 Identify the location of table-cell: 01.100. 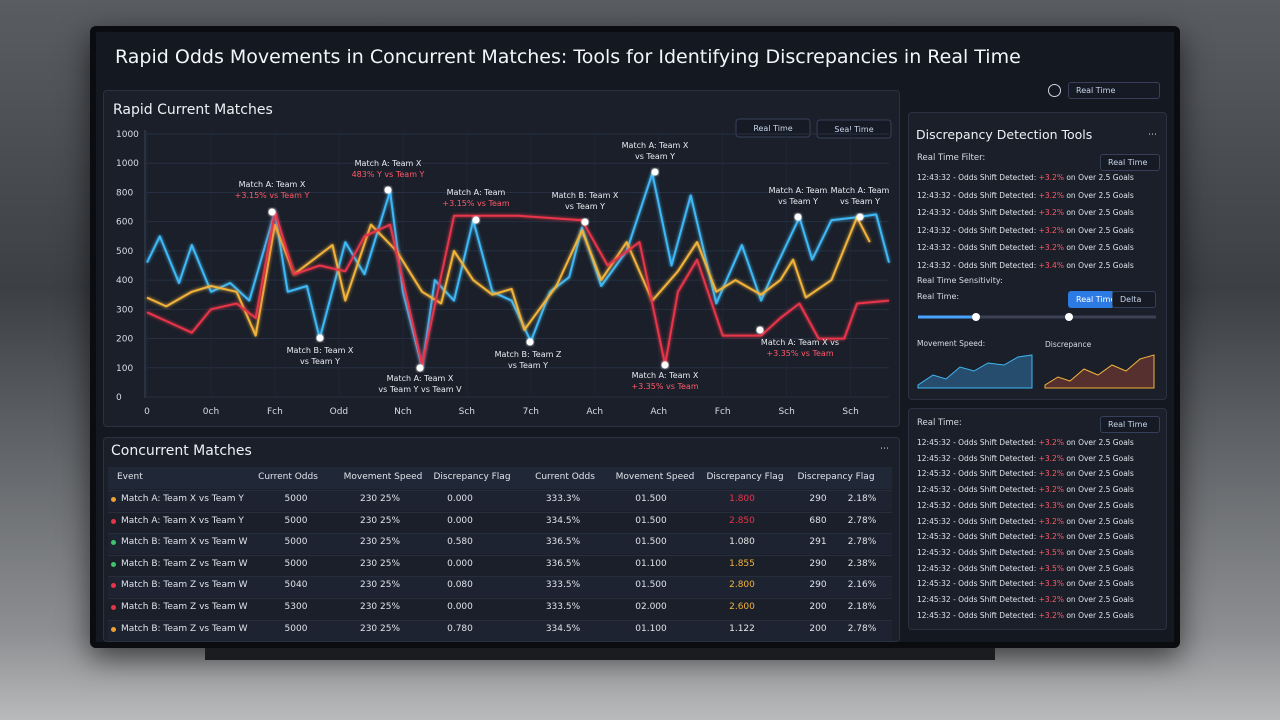
(651, 628).